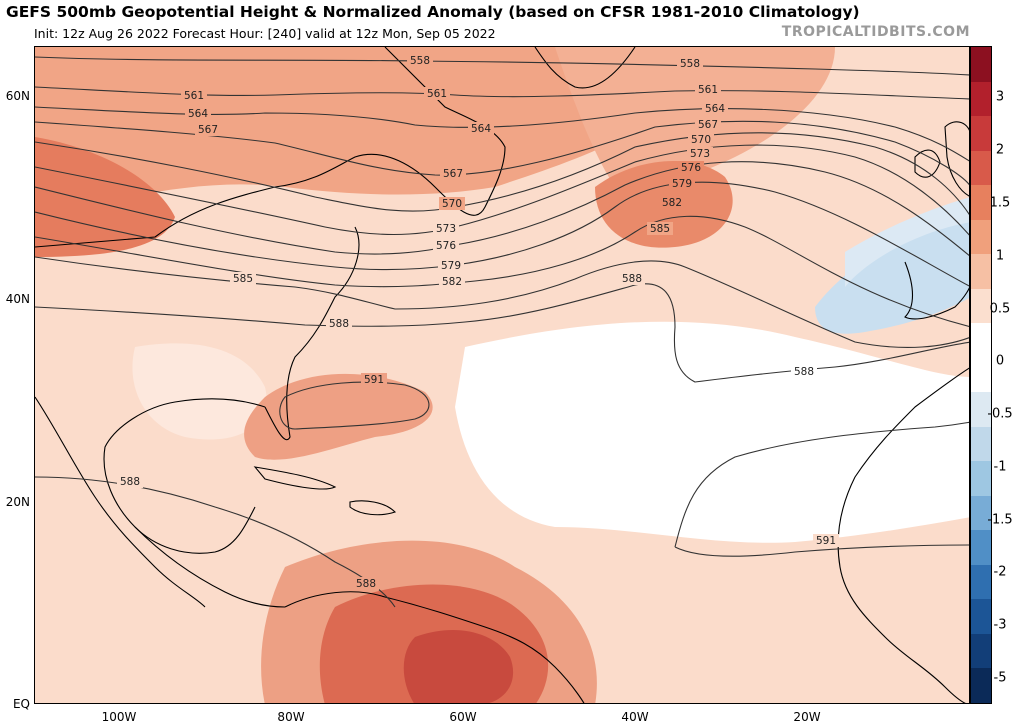 Image resolution: width=1024 pixels, height=724 pixels. Describe the element at coordinates (701, 139) in the screenshot. I see `contour-label-bg-570b` at that location.